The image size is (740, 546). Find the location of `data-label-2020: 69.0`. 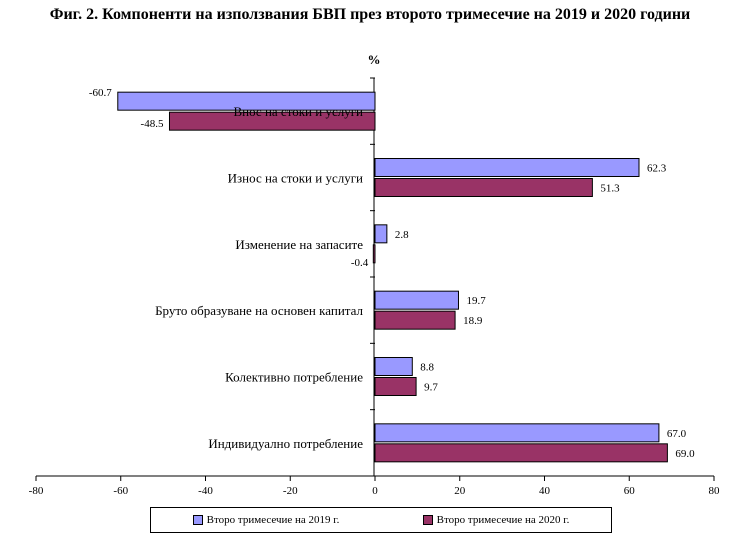

data-label-2020: 69.0 is located at coordinates (685, 454).